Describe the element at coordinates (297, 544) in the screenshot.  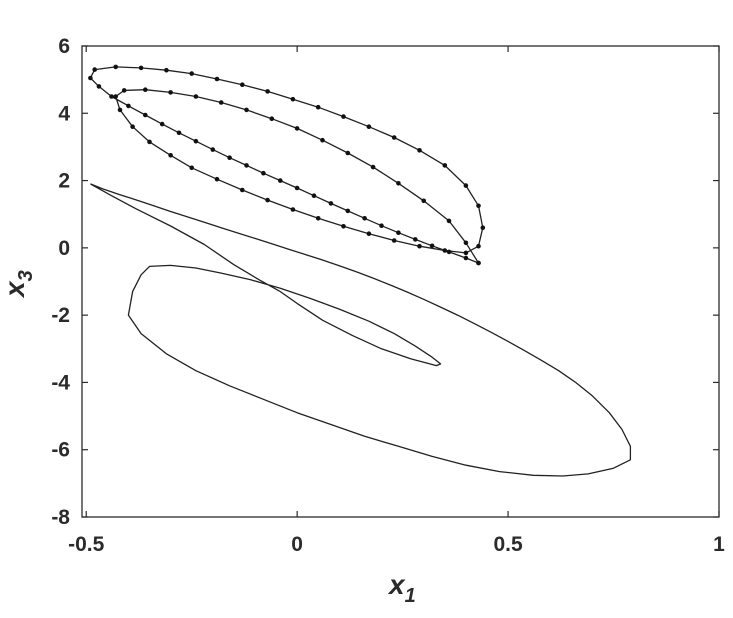
I see `x-tick-label: 0` at that location.